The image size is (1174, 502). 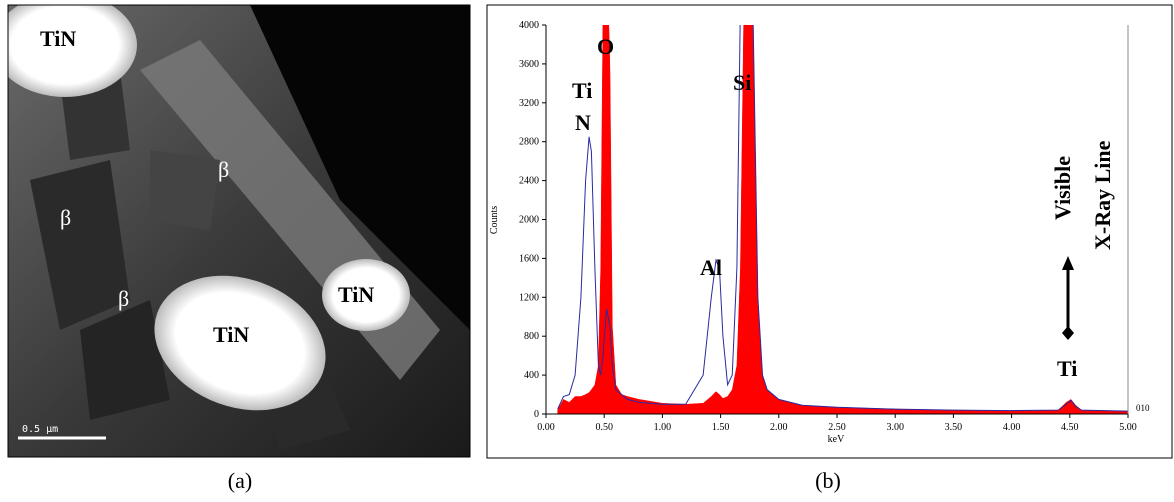 What do you see at coordinates (604, 427) in the screenshot?
I see `x-tick-label: 0.50` at bounding box center [604, 427].